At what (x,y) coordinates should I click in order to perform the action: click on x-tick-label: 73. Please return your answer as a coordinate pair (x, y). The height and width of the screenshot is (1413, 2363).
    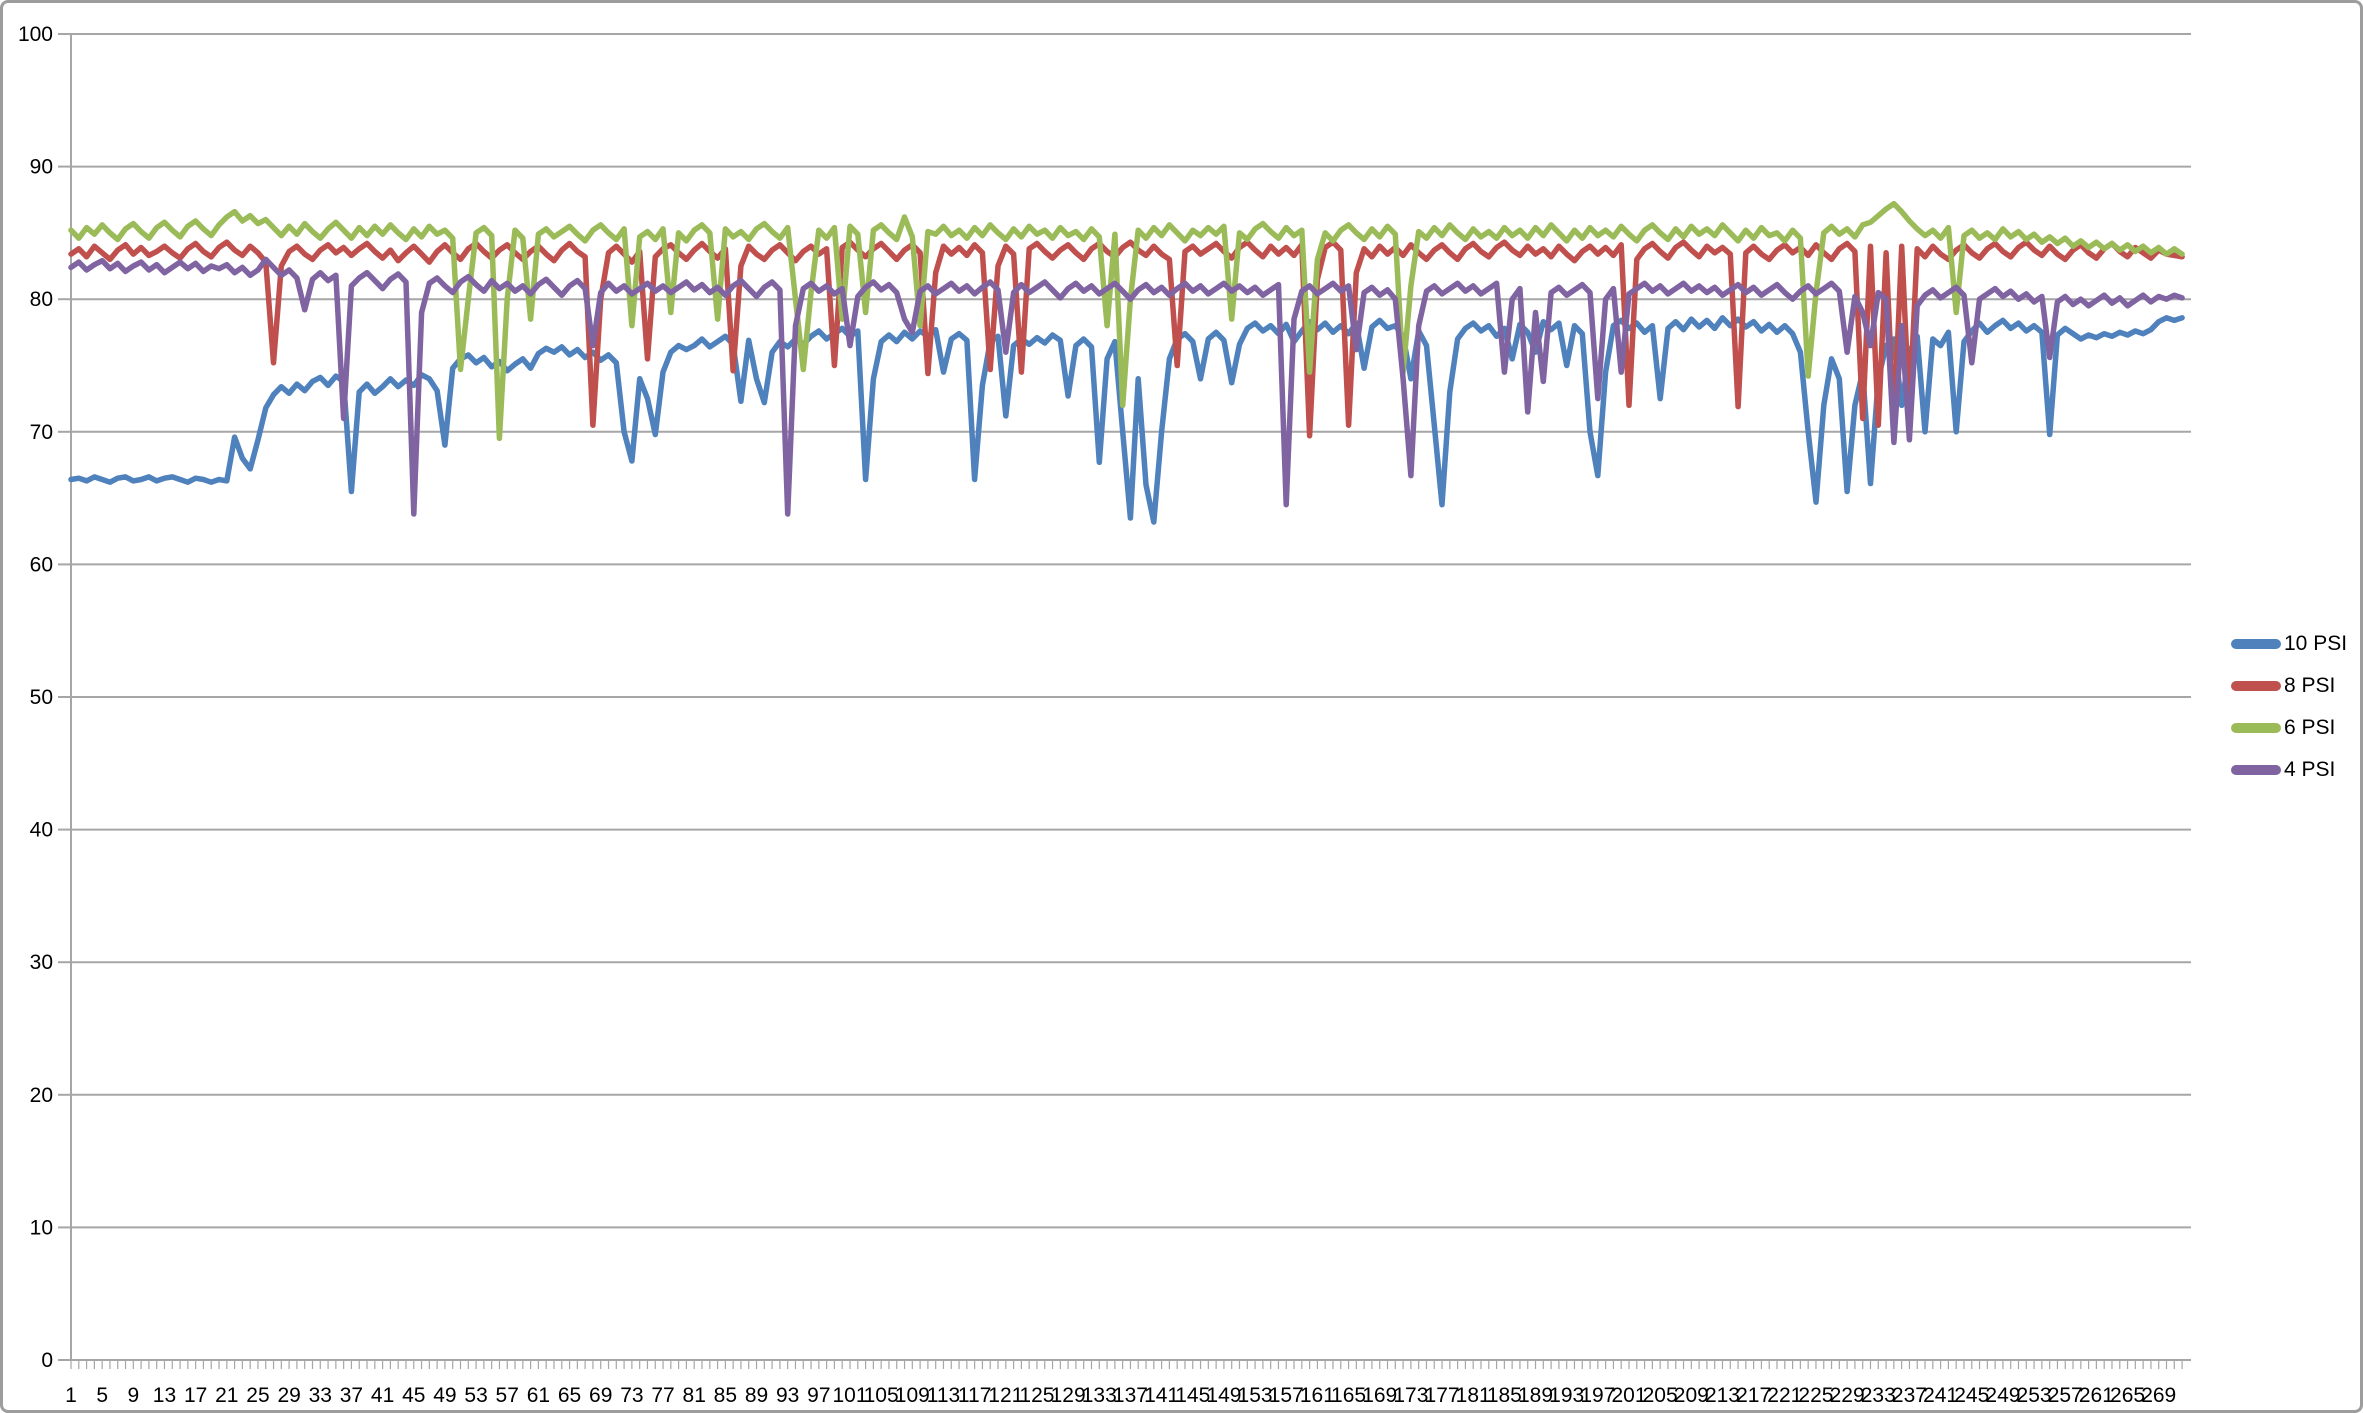
    Looking at the image, I should click on (631, 1395).